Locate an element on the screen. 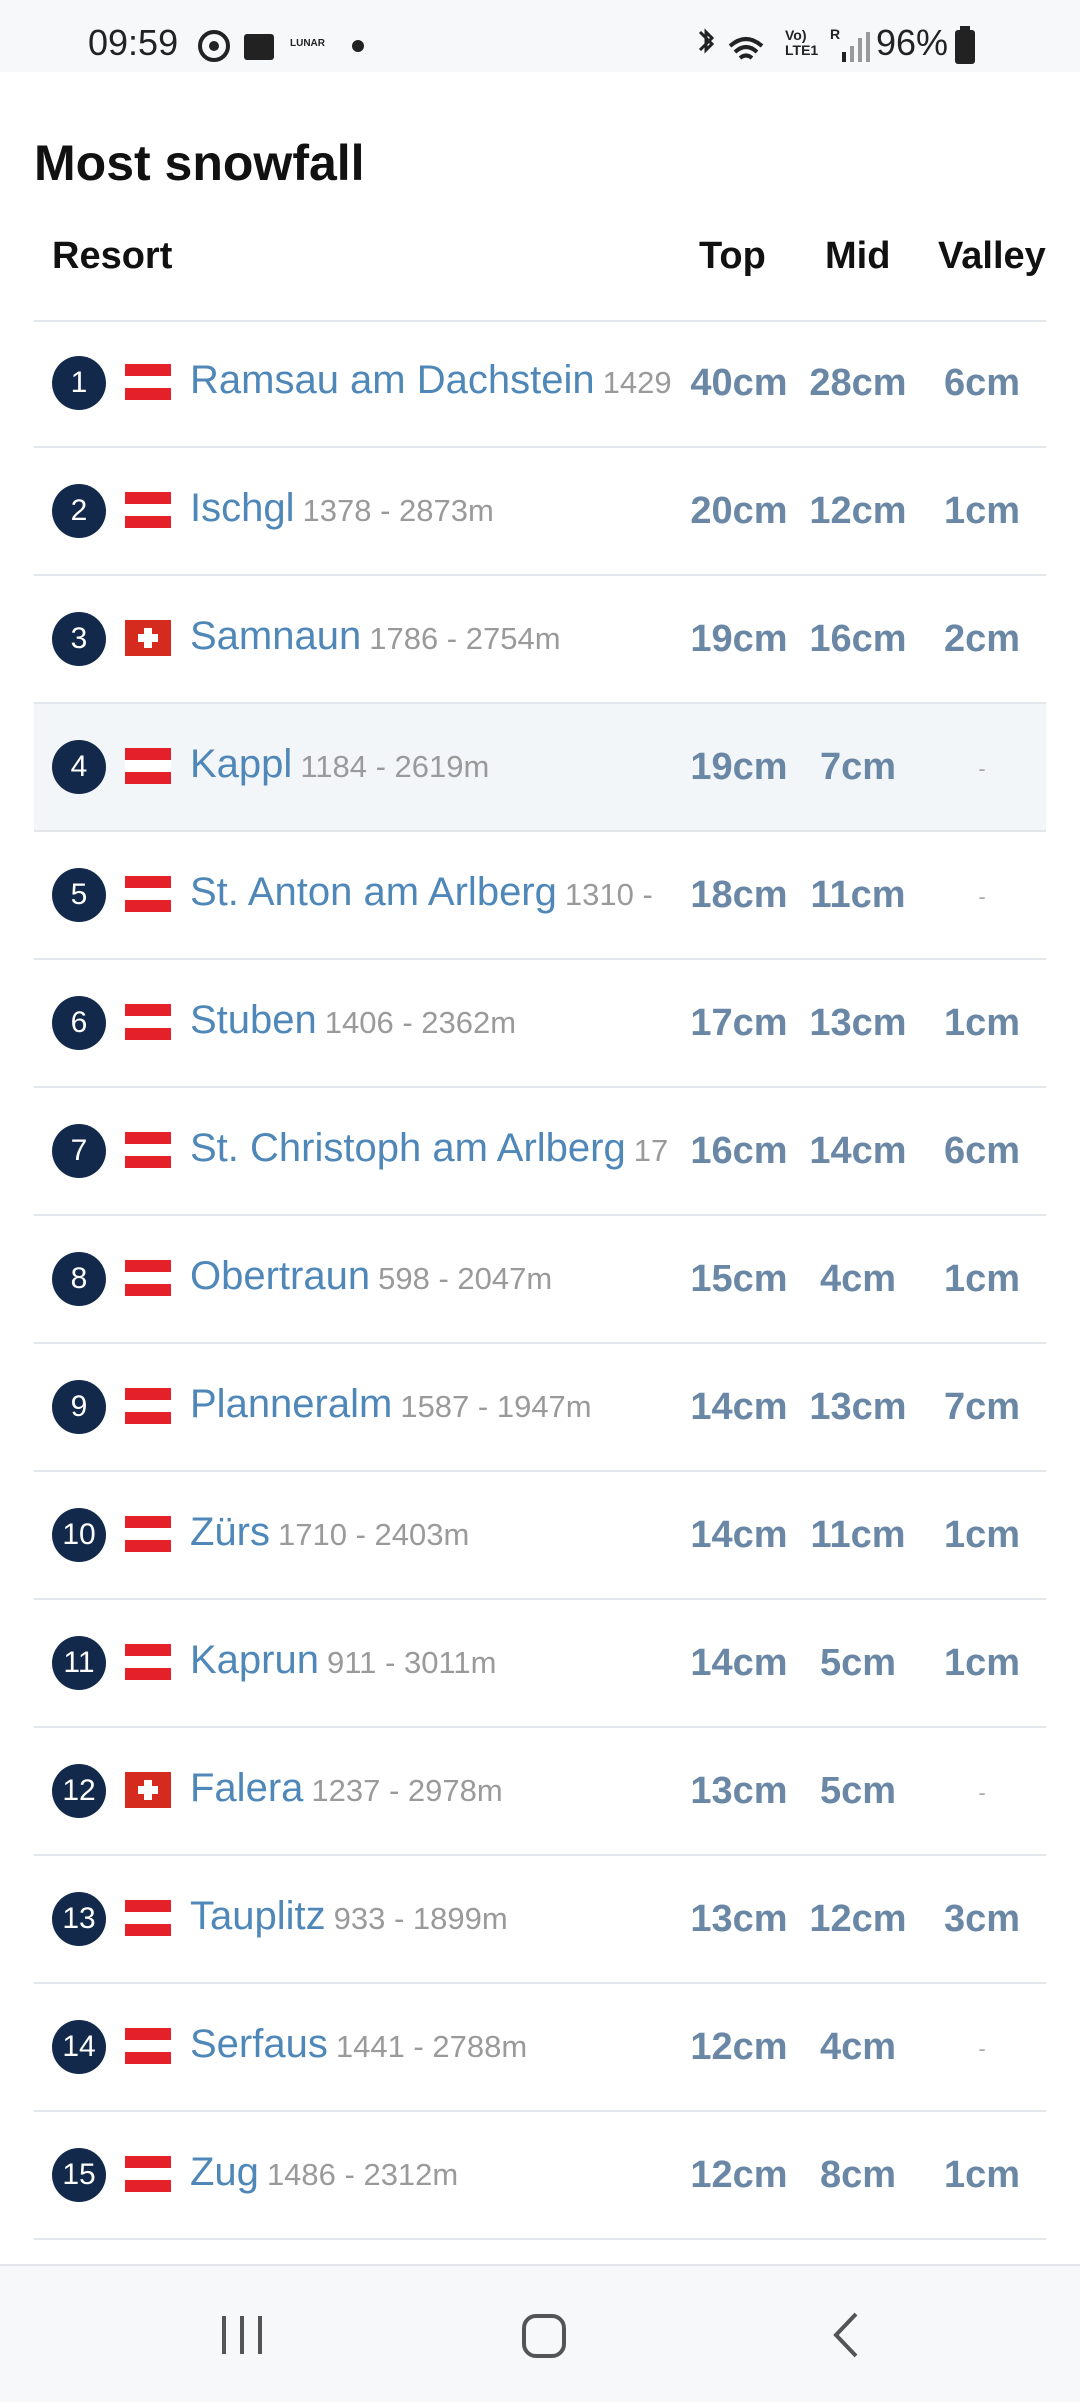  resort-name: Planneralm is located at coordinates (291, 1404).